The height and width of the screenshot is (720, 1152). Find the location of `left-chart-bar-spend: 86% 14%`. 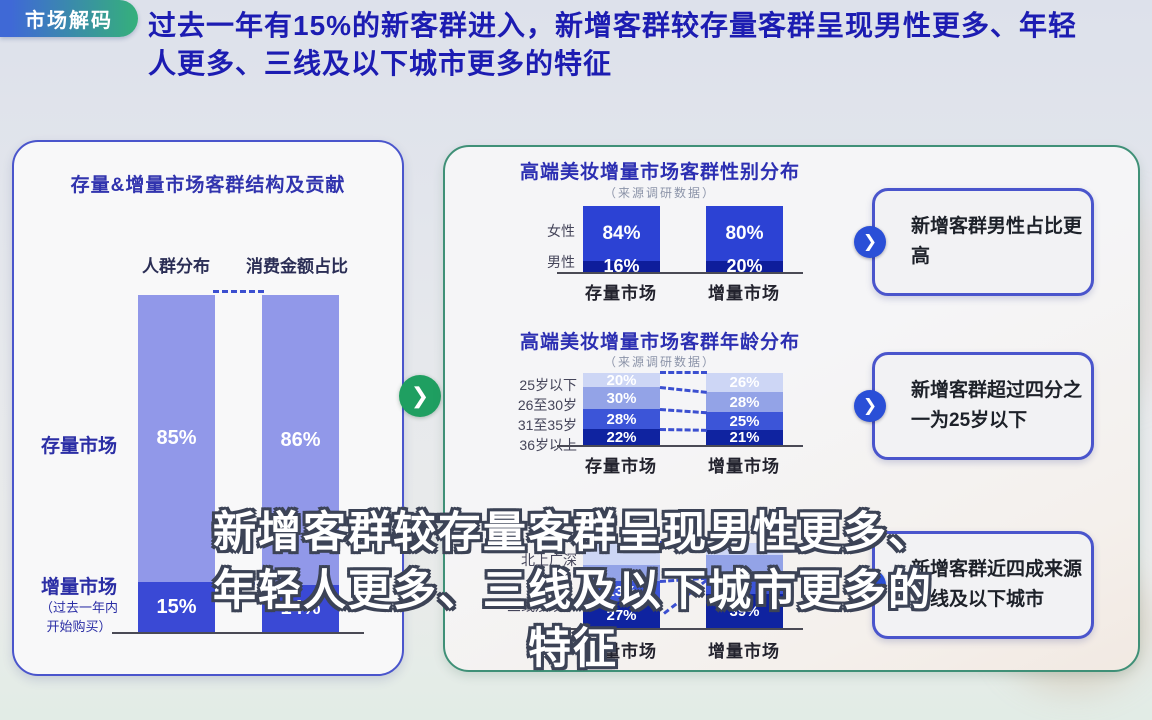

left-chart-bar-spend: 86% 14% is located at coordinates (300, 463).